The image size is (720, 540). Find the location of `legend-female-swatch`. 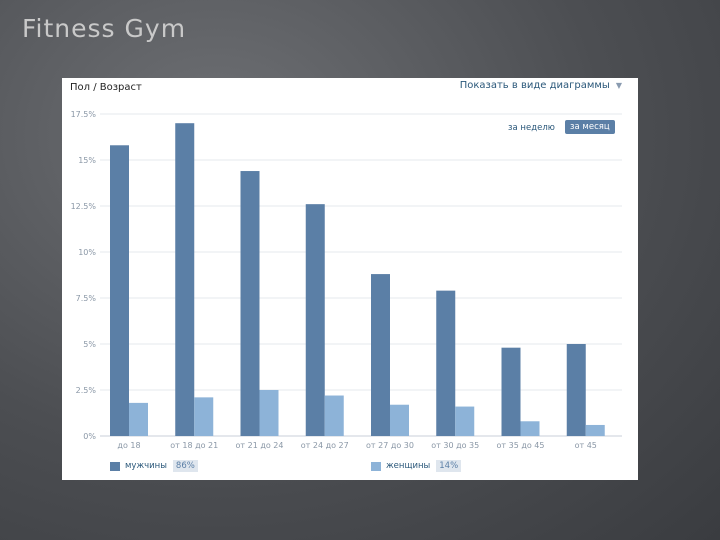

legend-female-swatch is located at coordinates (376, 466).